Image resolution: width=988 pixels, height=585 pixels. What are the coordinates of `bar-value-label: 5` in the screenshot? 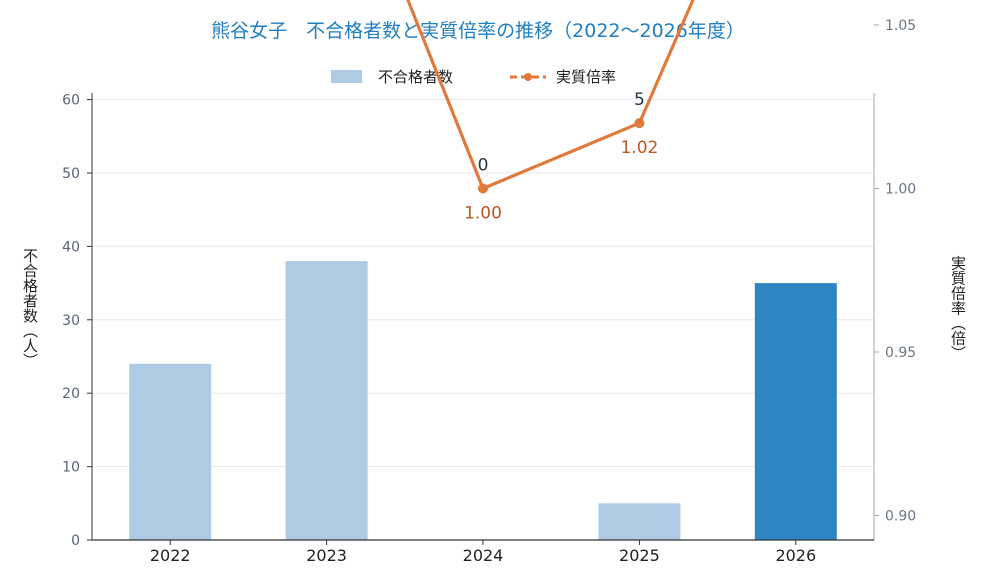 It's located at (639, 100).